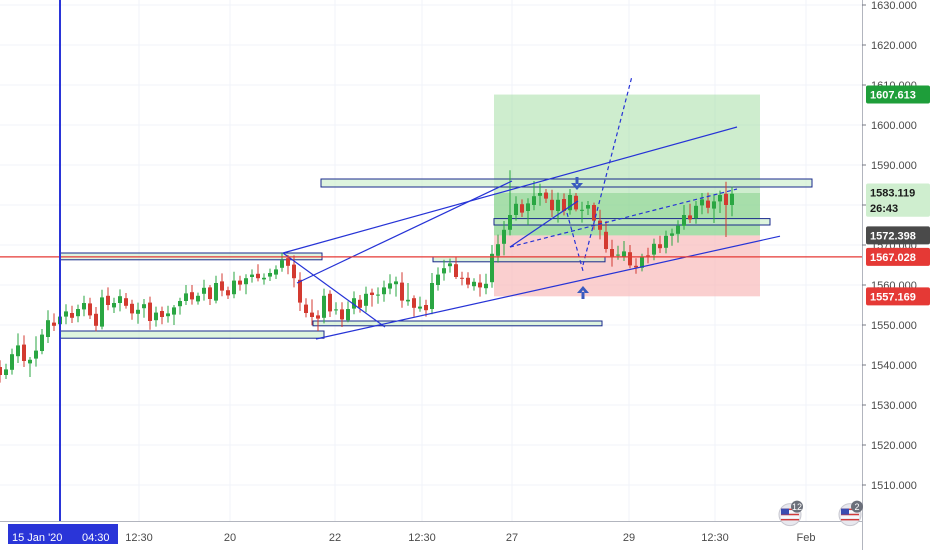 Image resolution: width=932 pixels, height=550 pixels. I want to click on time-tick-label: Feb, so click(806, 538).